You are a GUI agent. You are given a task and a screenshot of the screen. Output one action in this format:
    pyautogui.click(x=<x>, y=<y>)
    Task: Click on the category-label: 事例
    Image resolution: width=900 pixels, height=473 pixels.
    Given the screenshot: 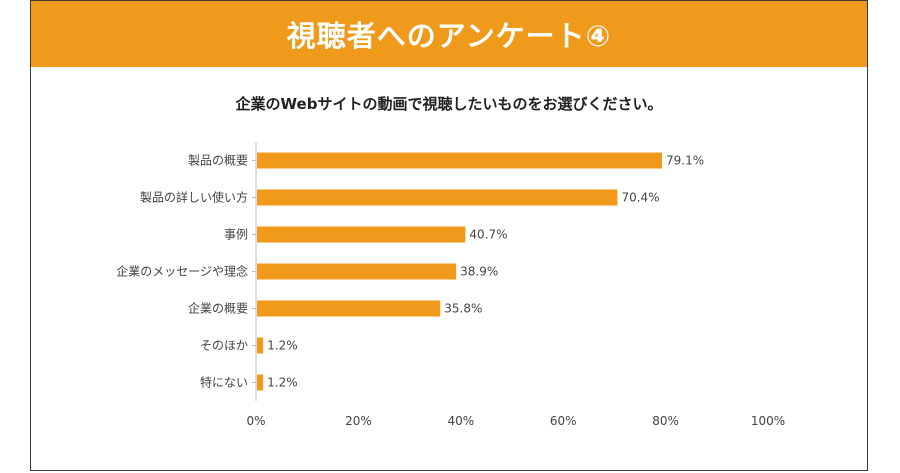 What is the action you would take?
    pyautogui.click(x=236, y=235)
    